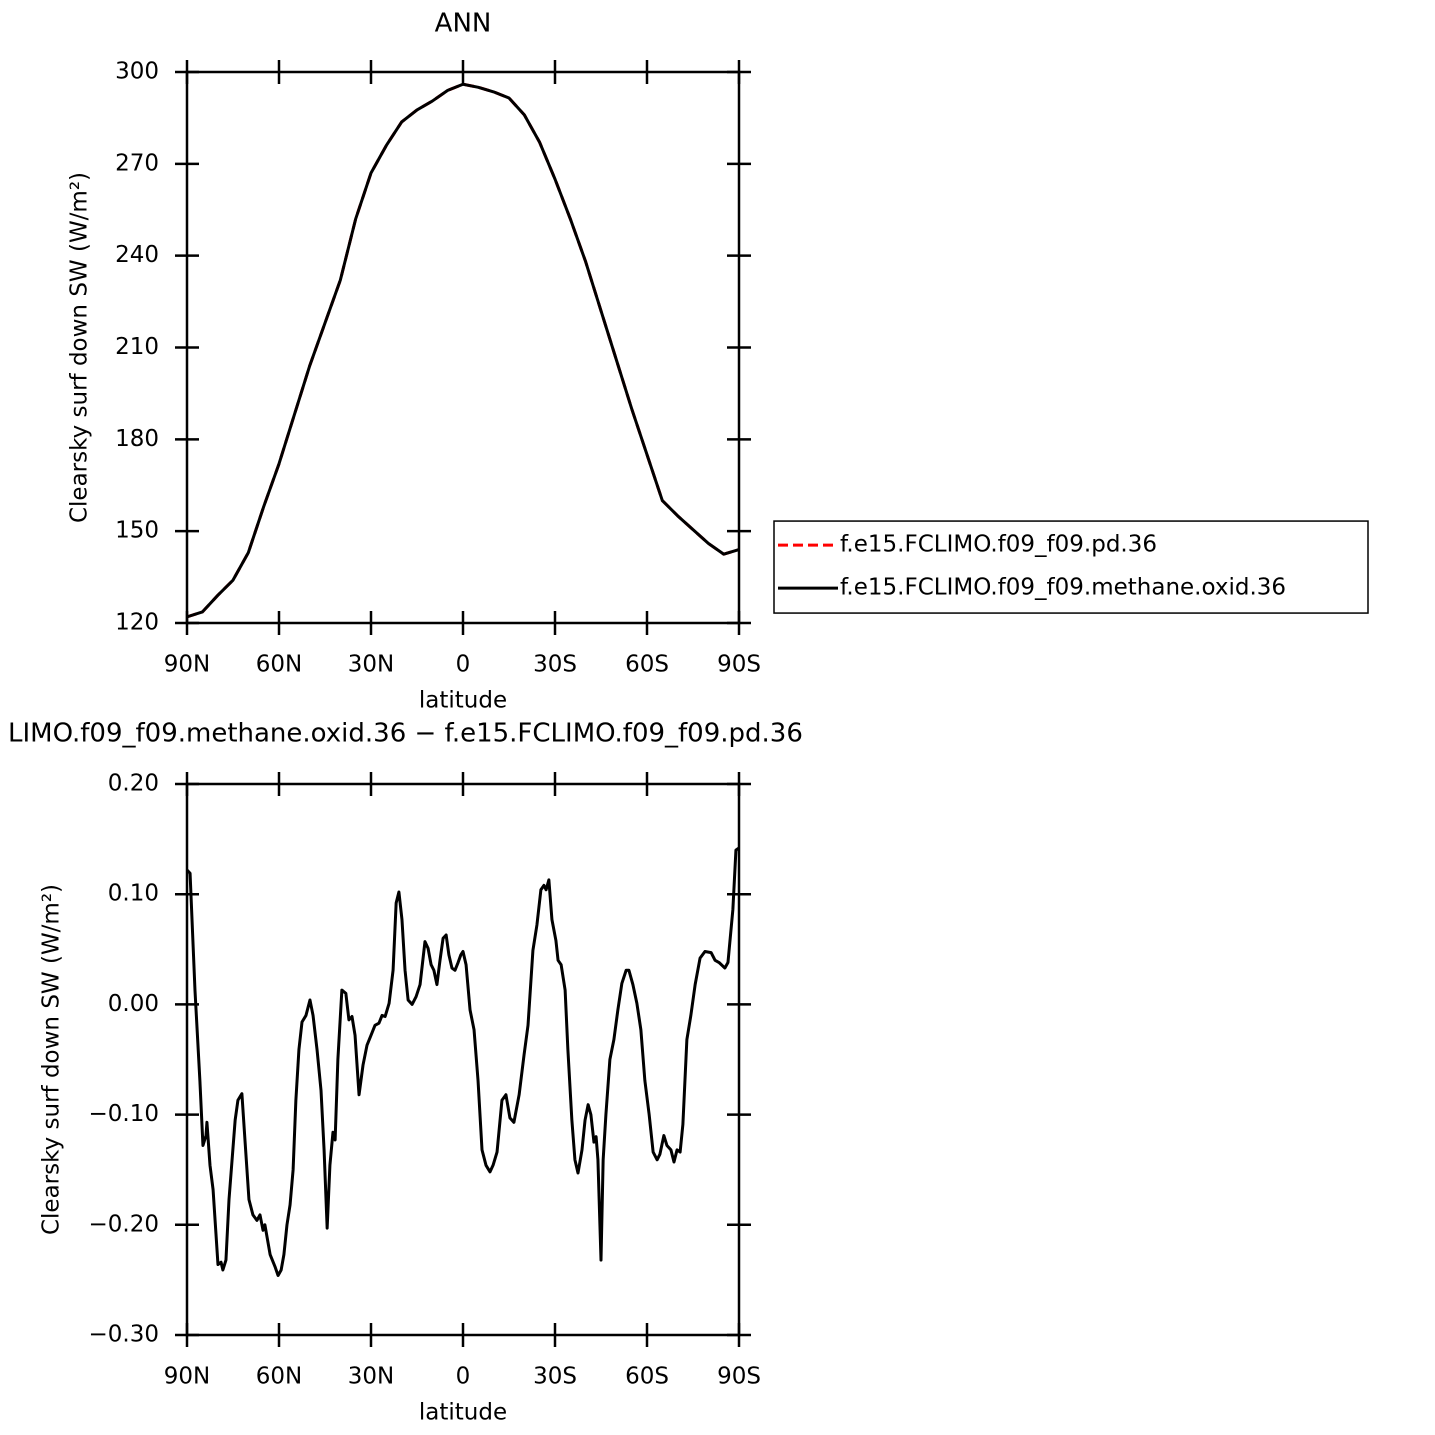  I want to click on y-tick-label: −0.10, so click(124, 1114).